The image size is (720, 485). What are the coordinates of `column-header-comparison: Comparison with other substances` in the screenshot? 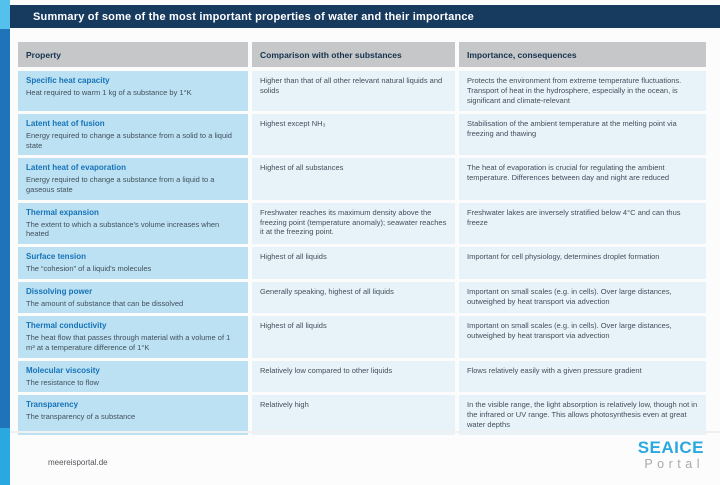 It's located at (353, 54).